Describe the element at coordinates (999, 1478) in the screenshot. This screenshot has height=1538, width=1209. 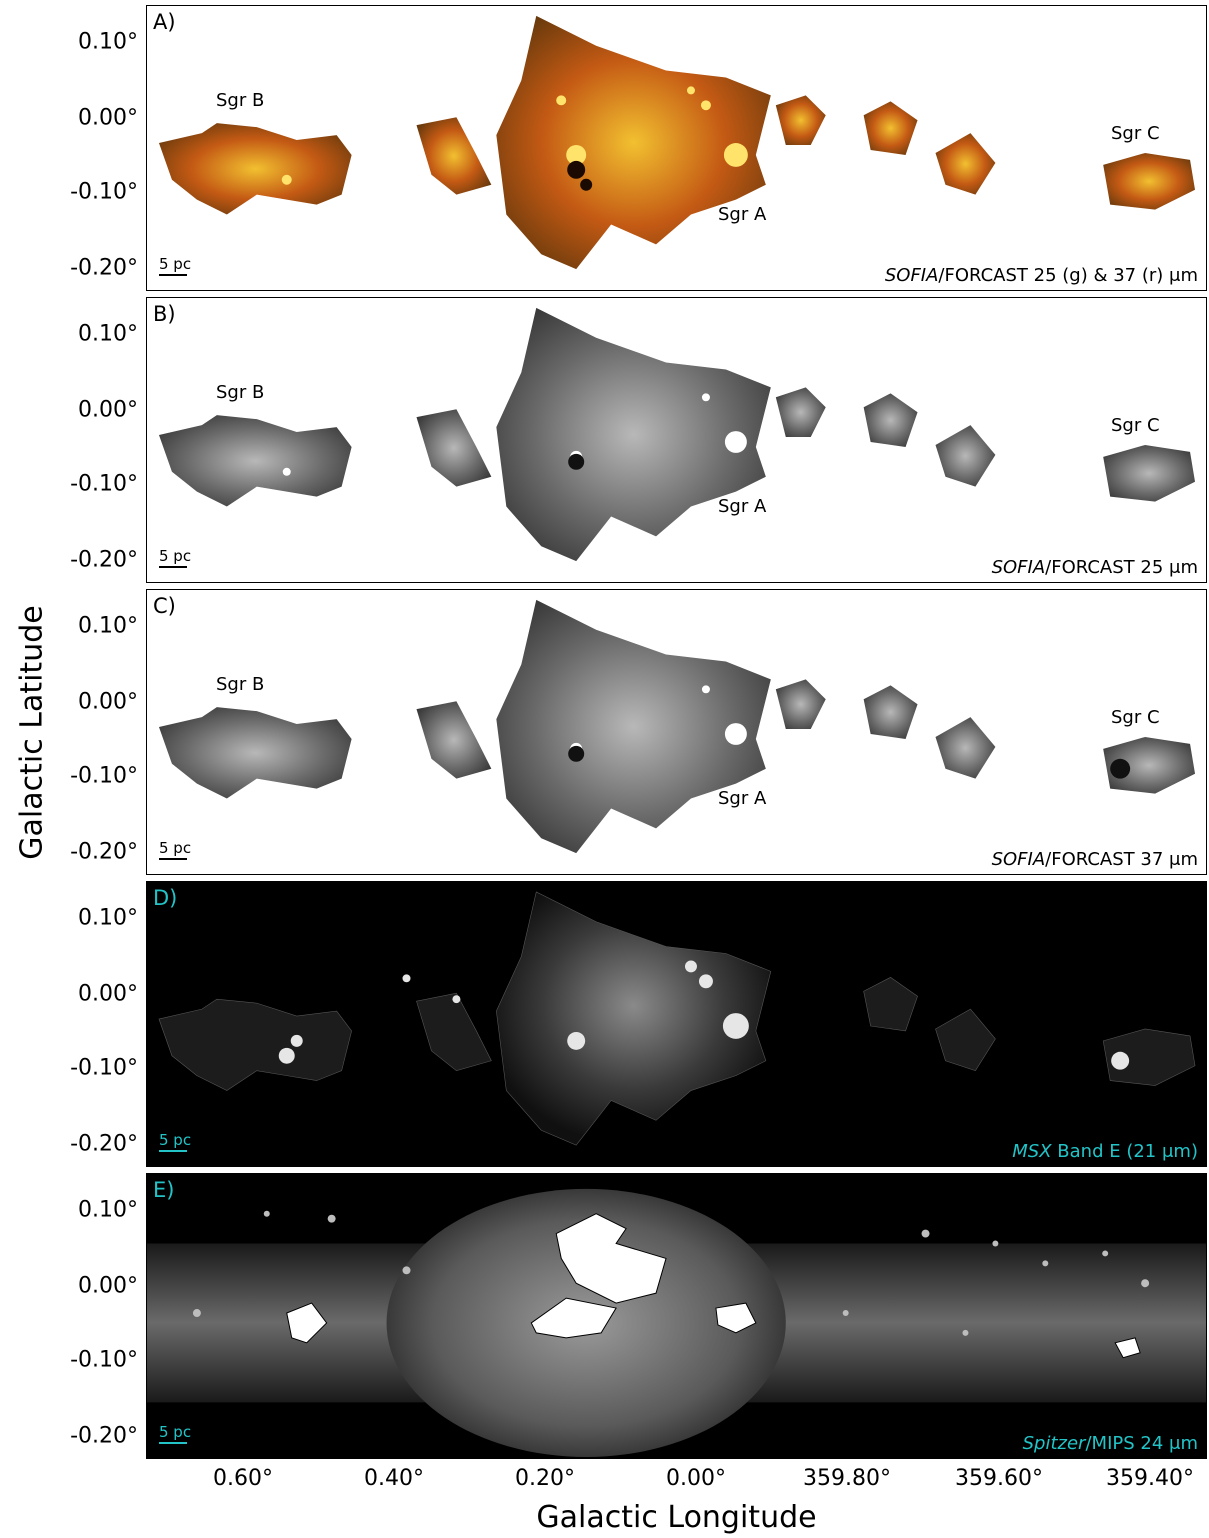
I see `xtick: 359.60°` at that location.